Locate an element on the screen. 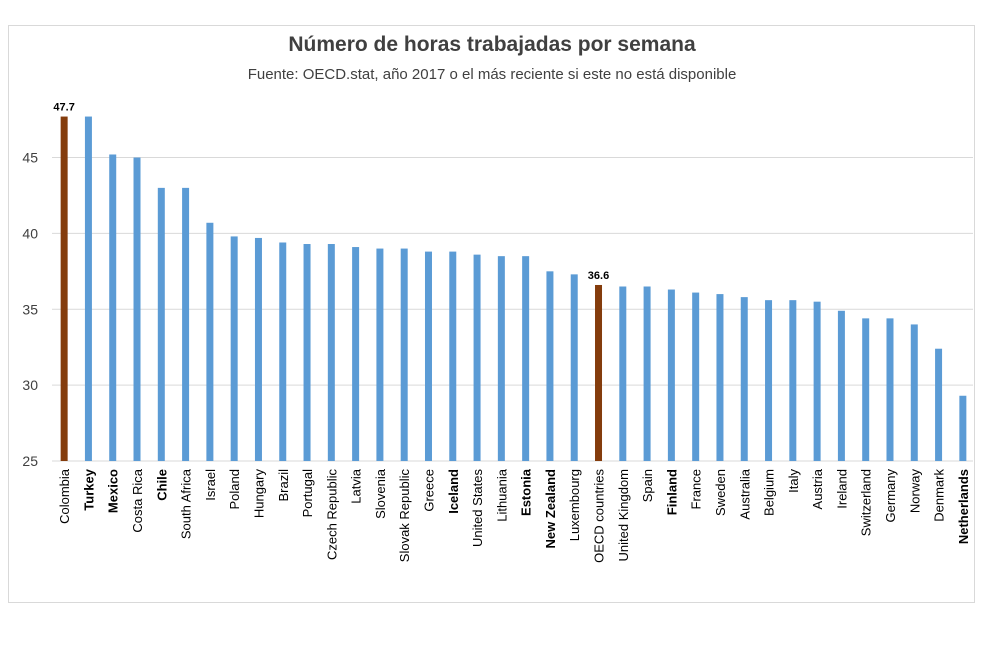  x-tick-label: France is located at coordinates (696, 489).